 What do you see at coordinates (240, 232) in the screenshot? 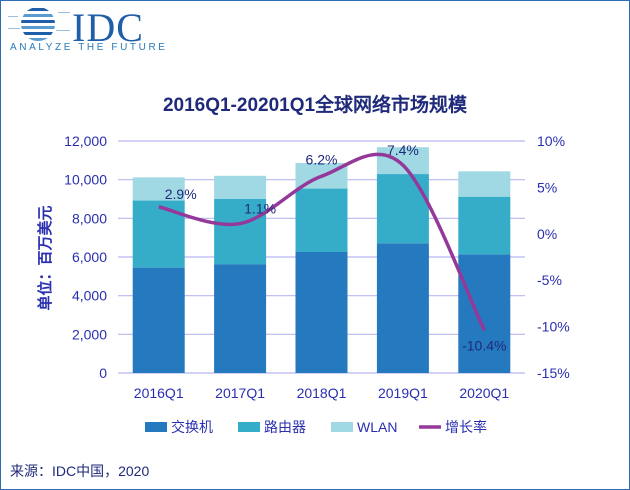
I see `bar-路由器-2017Q1` at bounding box center [240, 232].